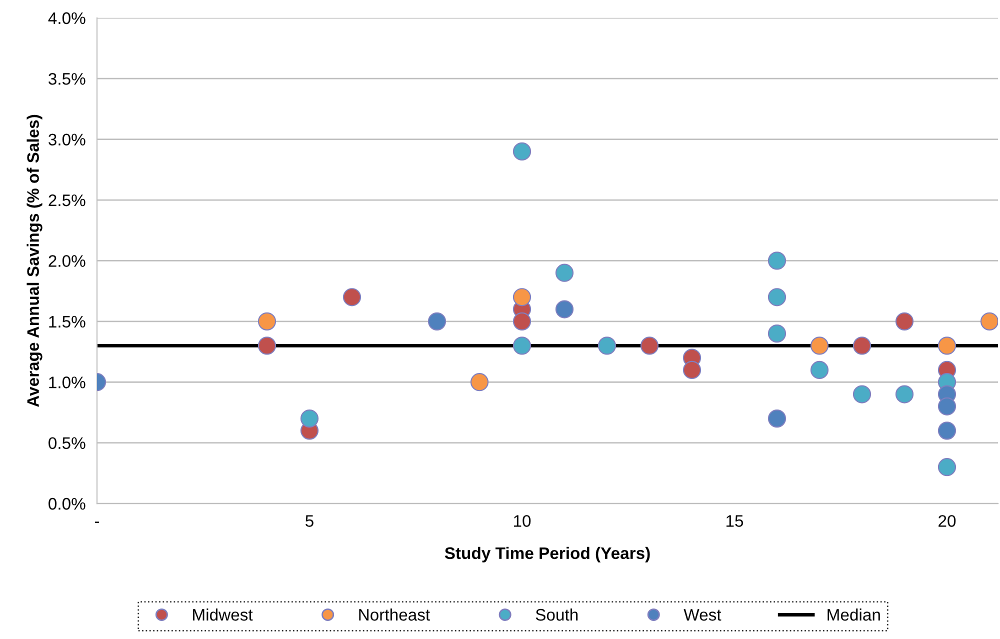  What do you see at coordinates (67, 18) in the screenshot?
I see `y-tick-label: 4.0%` at bounding box center [67, 18].